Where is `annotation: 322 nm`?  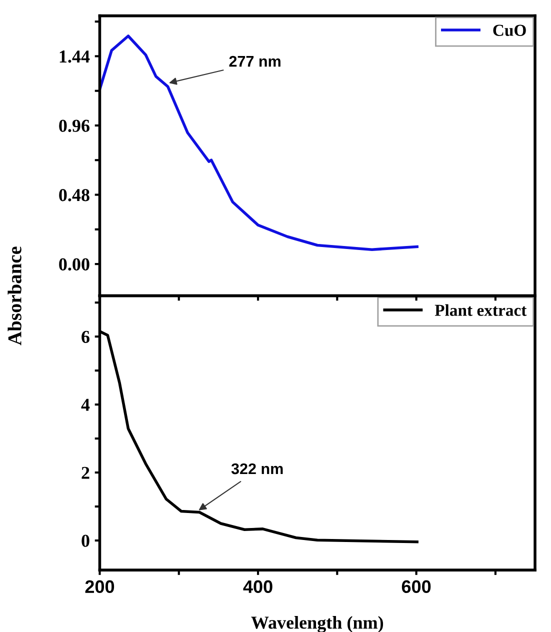
annotation: 322 nm is located at coordinates (257, 468).